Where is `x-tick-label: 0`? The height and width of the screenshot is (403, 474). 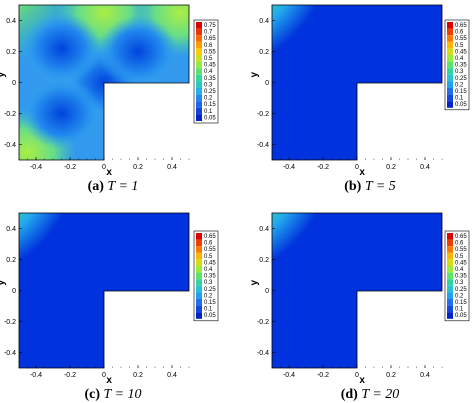 x-tick-label: 0 is located at coordinates (357, 375).